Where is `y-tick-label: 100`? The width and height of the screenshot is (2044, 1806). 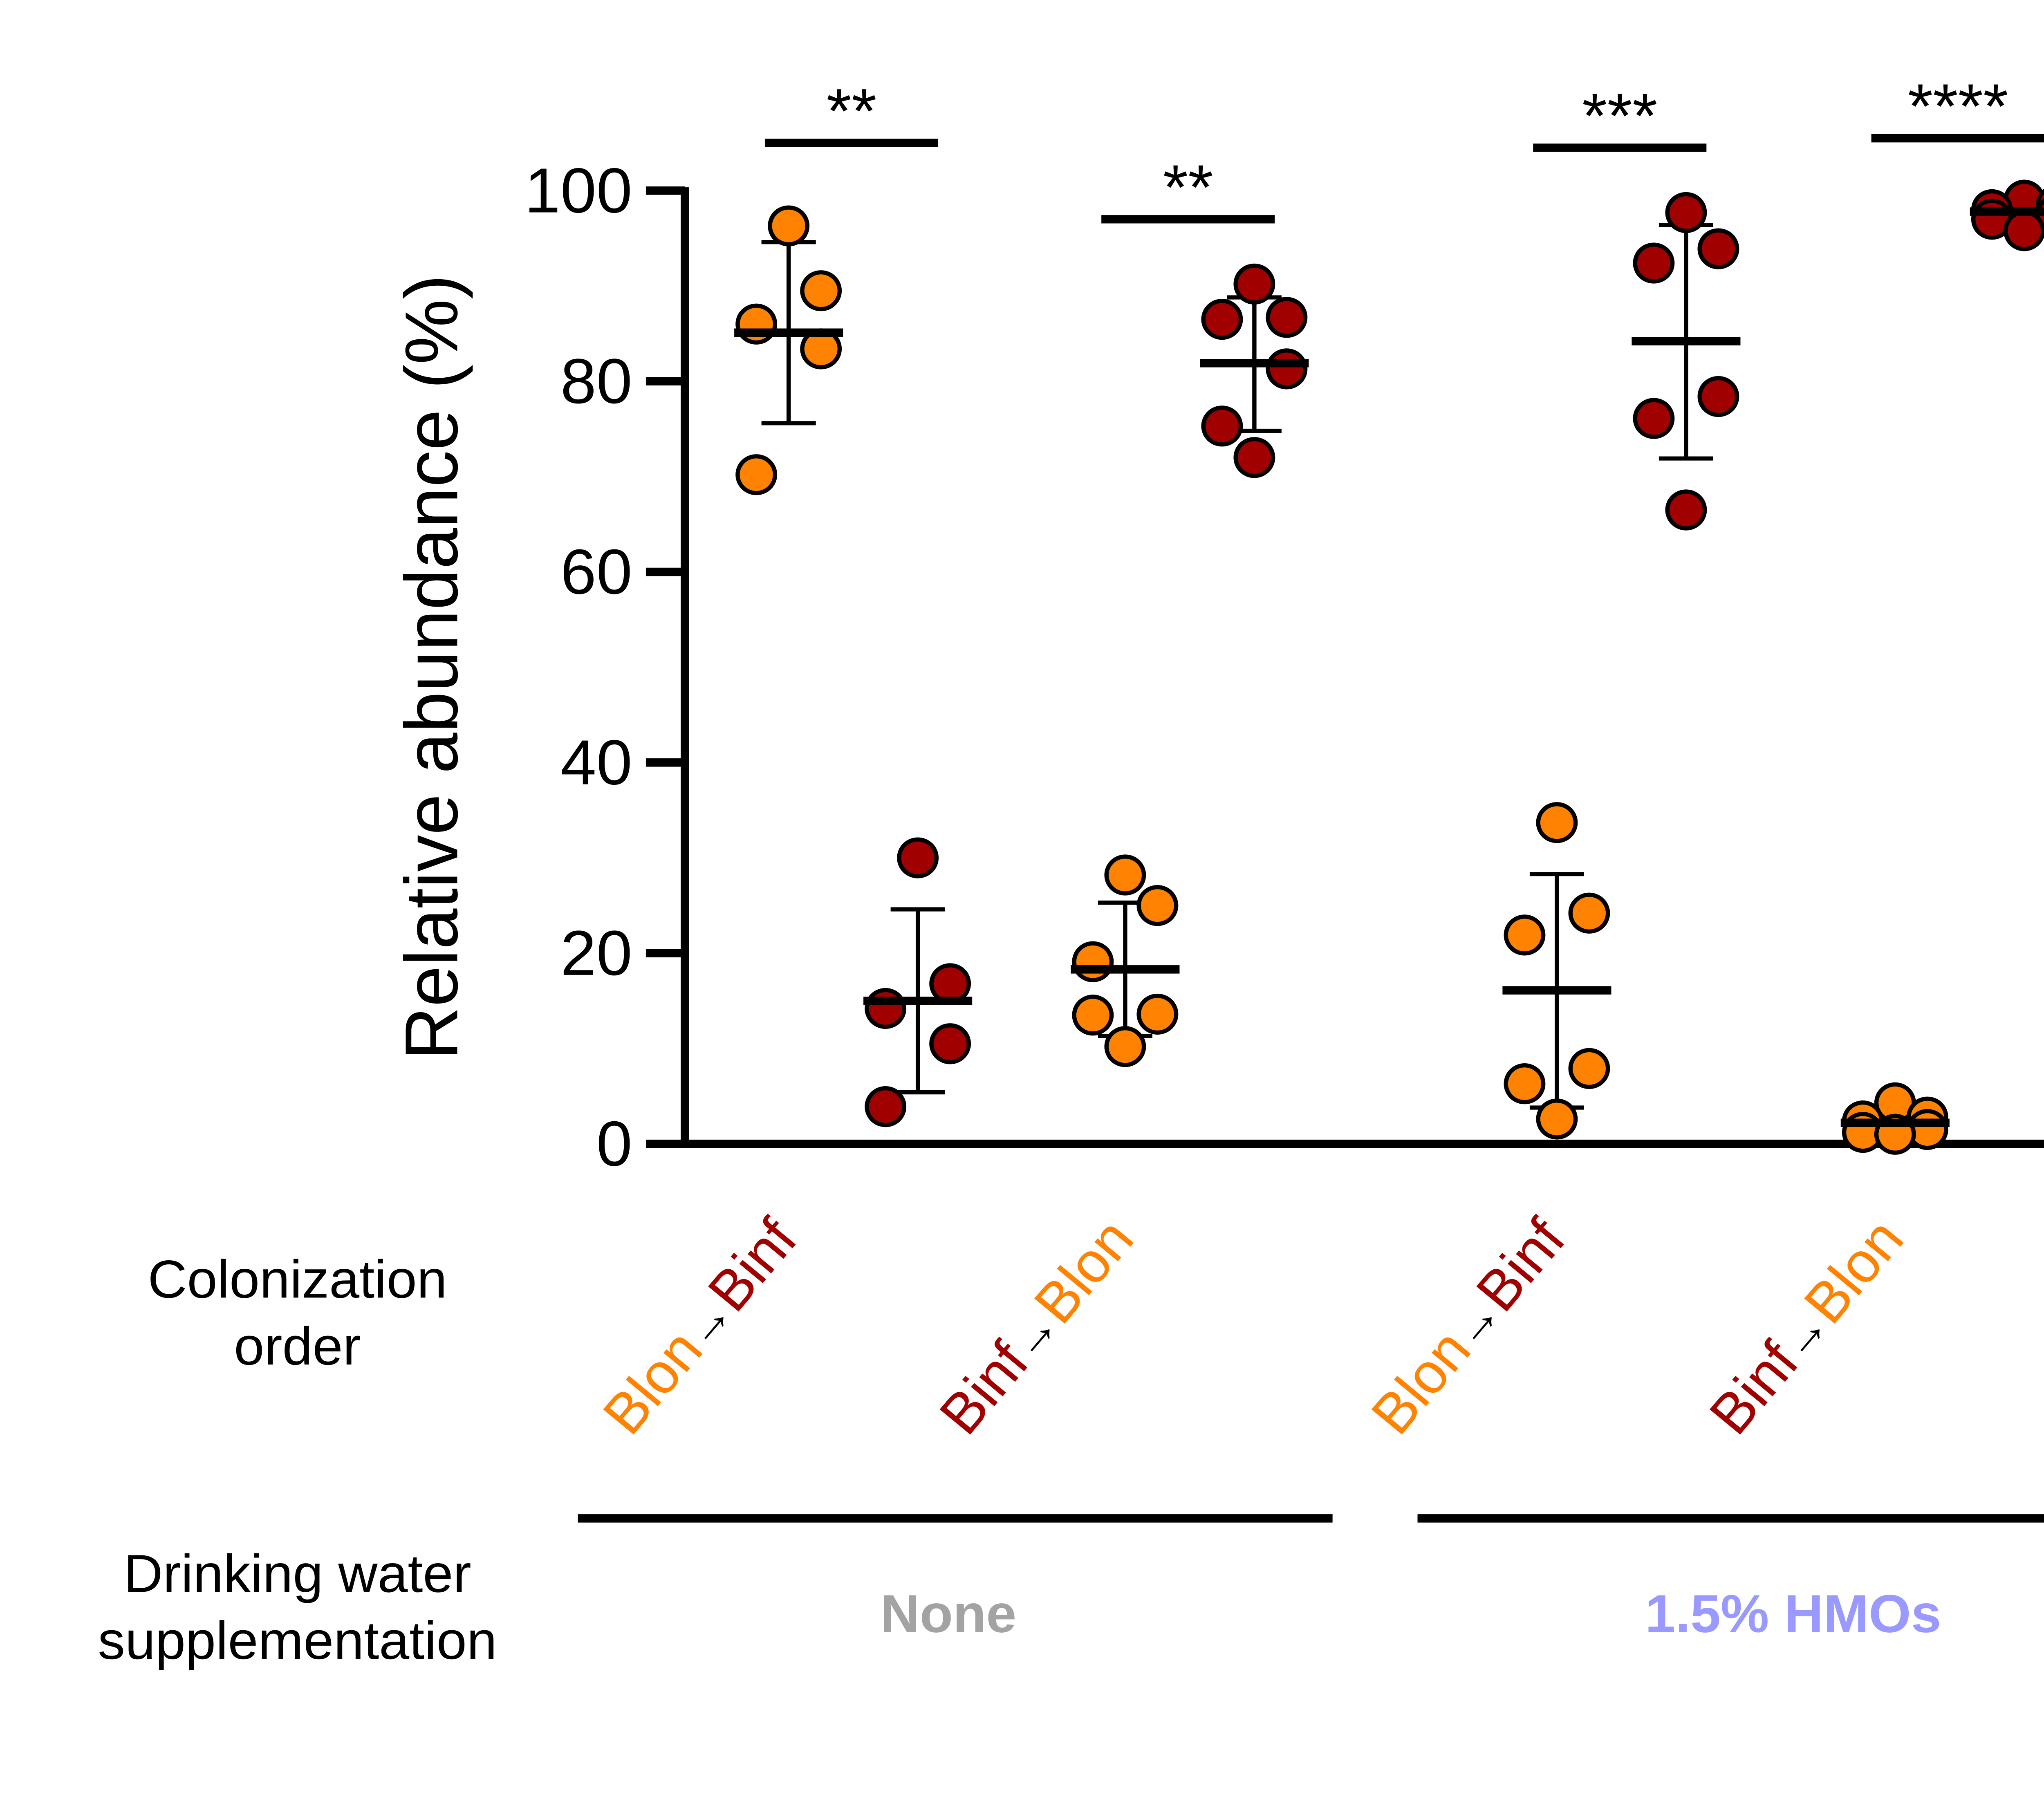 y-tick-label: 100 is located at coordinates (578, 191).